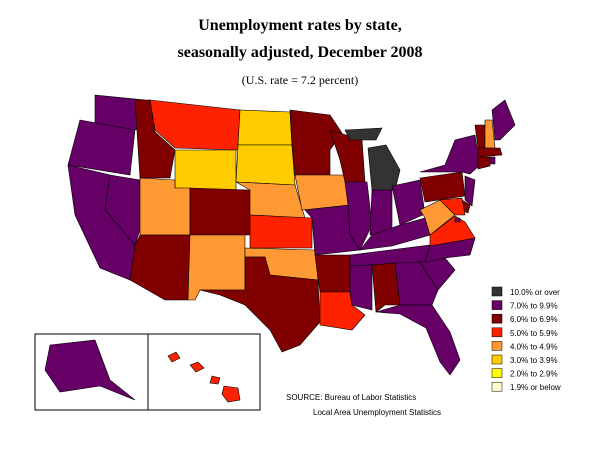 This screenshot has width=600, height=450. I want to click on legend-label: 4.0% to 4.9%, so click(534, 346).